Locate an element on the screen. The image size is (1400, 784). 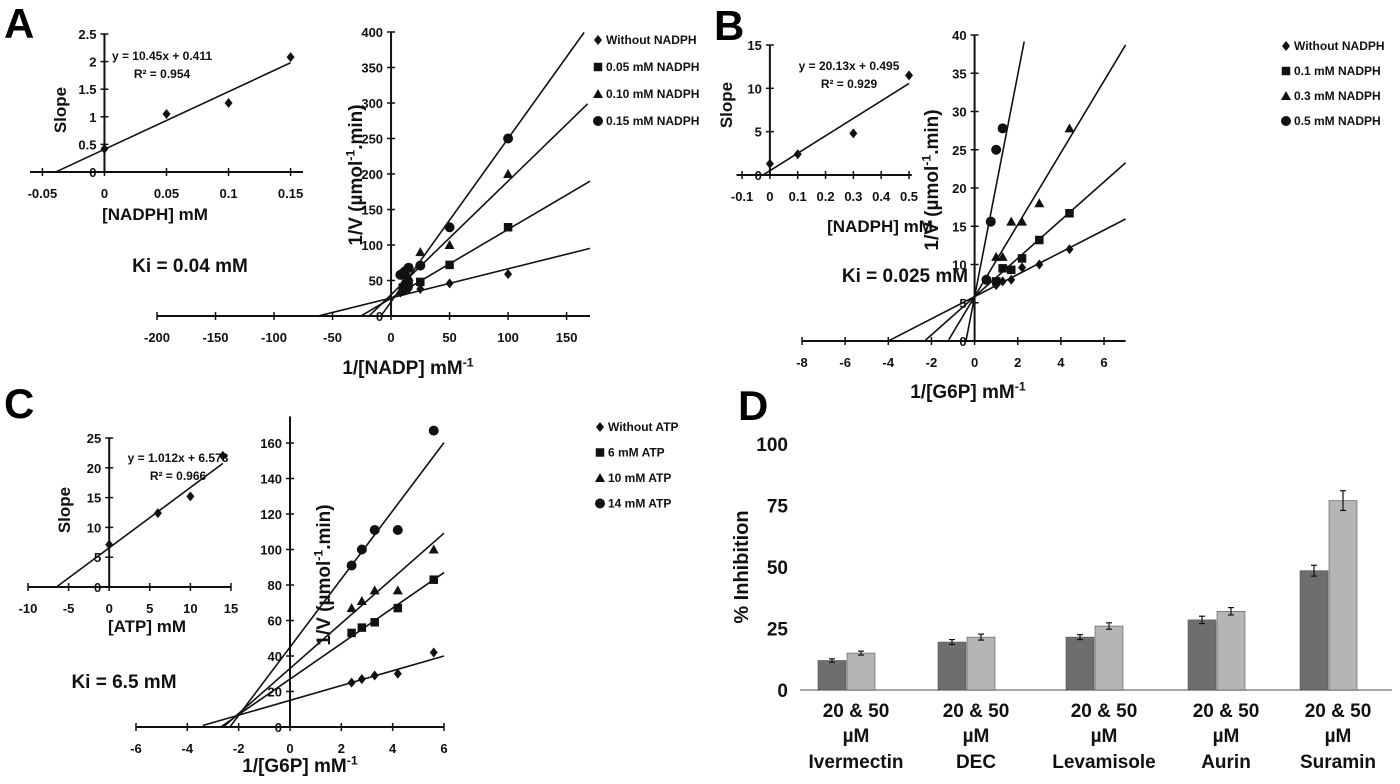
x-axis-title-superscript: -1 is located at coordinates (352, 760).